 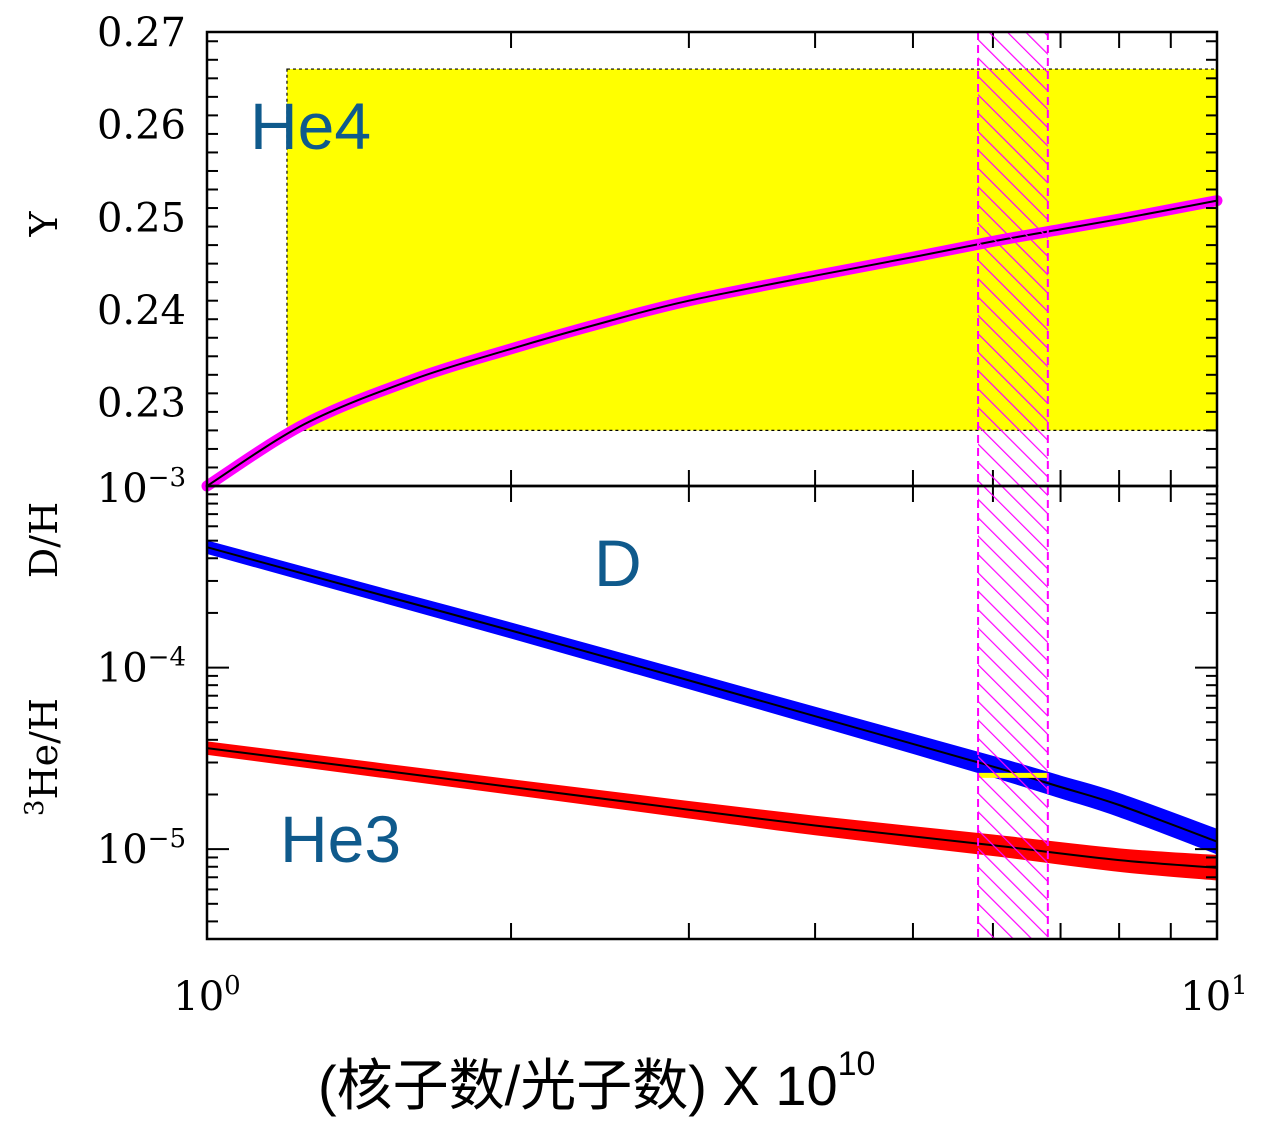 I want to click on x-tick-label-10: 10¹, so click(x=1213, y=995).